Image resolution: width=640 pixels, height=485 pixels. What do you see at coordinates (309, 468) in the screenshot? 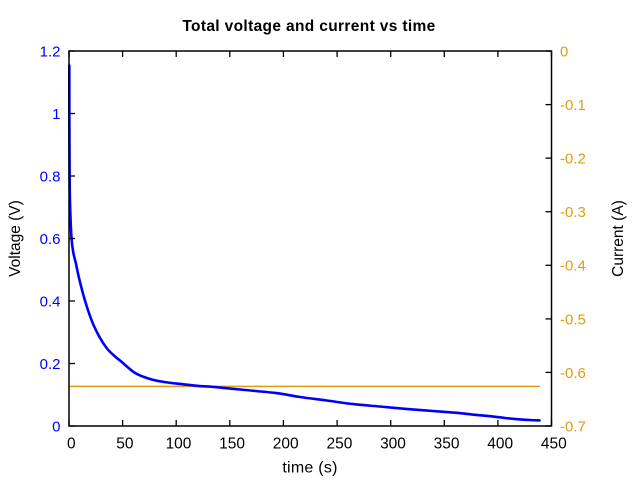
I see `svg-text: time (s)` at bounding box center [309, 468].